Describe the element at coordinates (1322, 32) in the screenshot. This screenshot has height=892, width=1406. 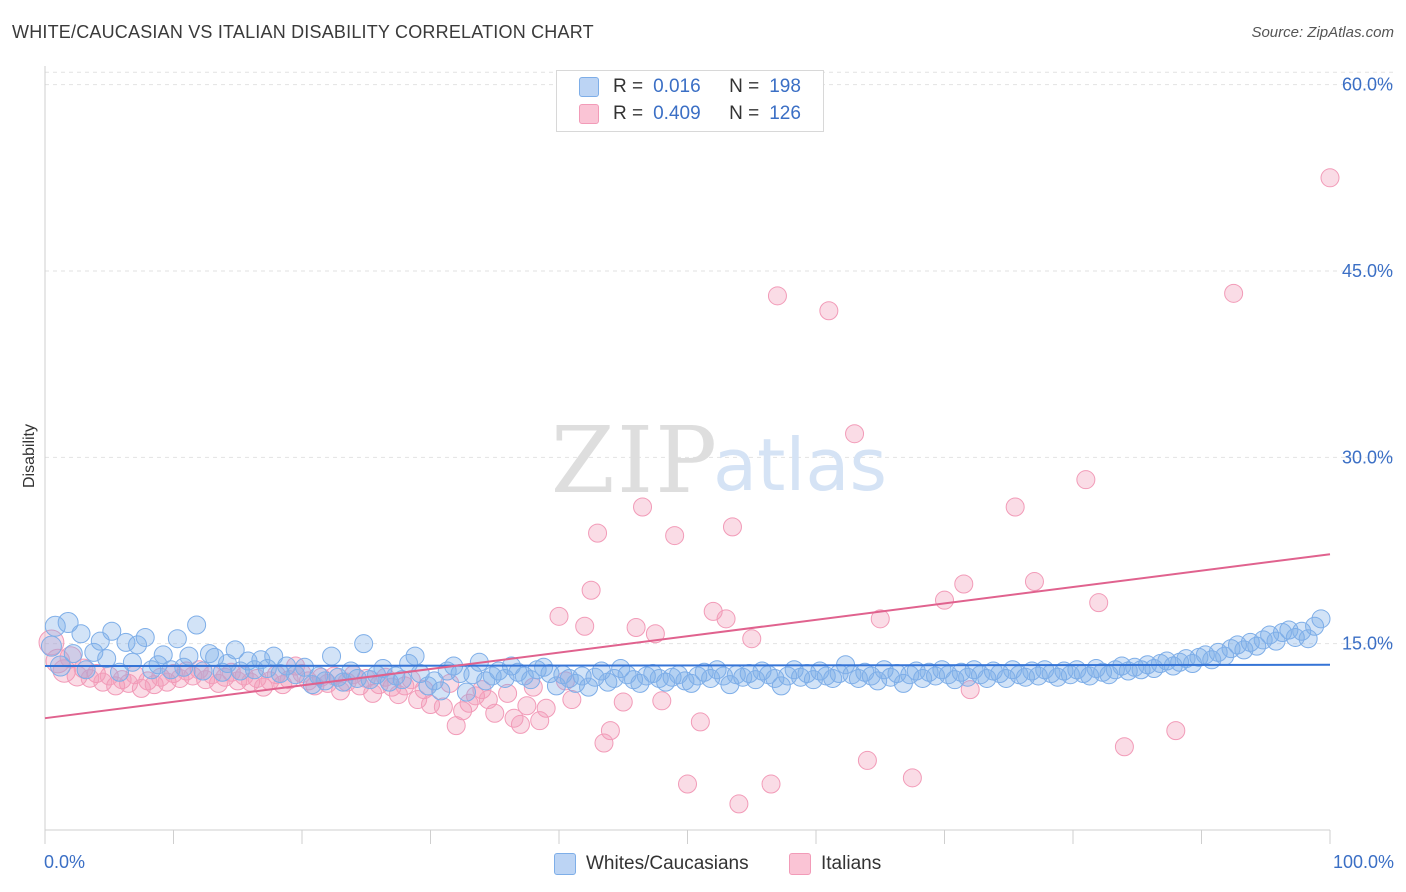
I see `source-label: Source: ZipAtlas.com` at that location.